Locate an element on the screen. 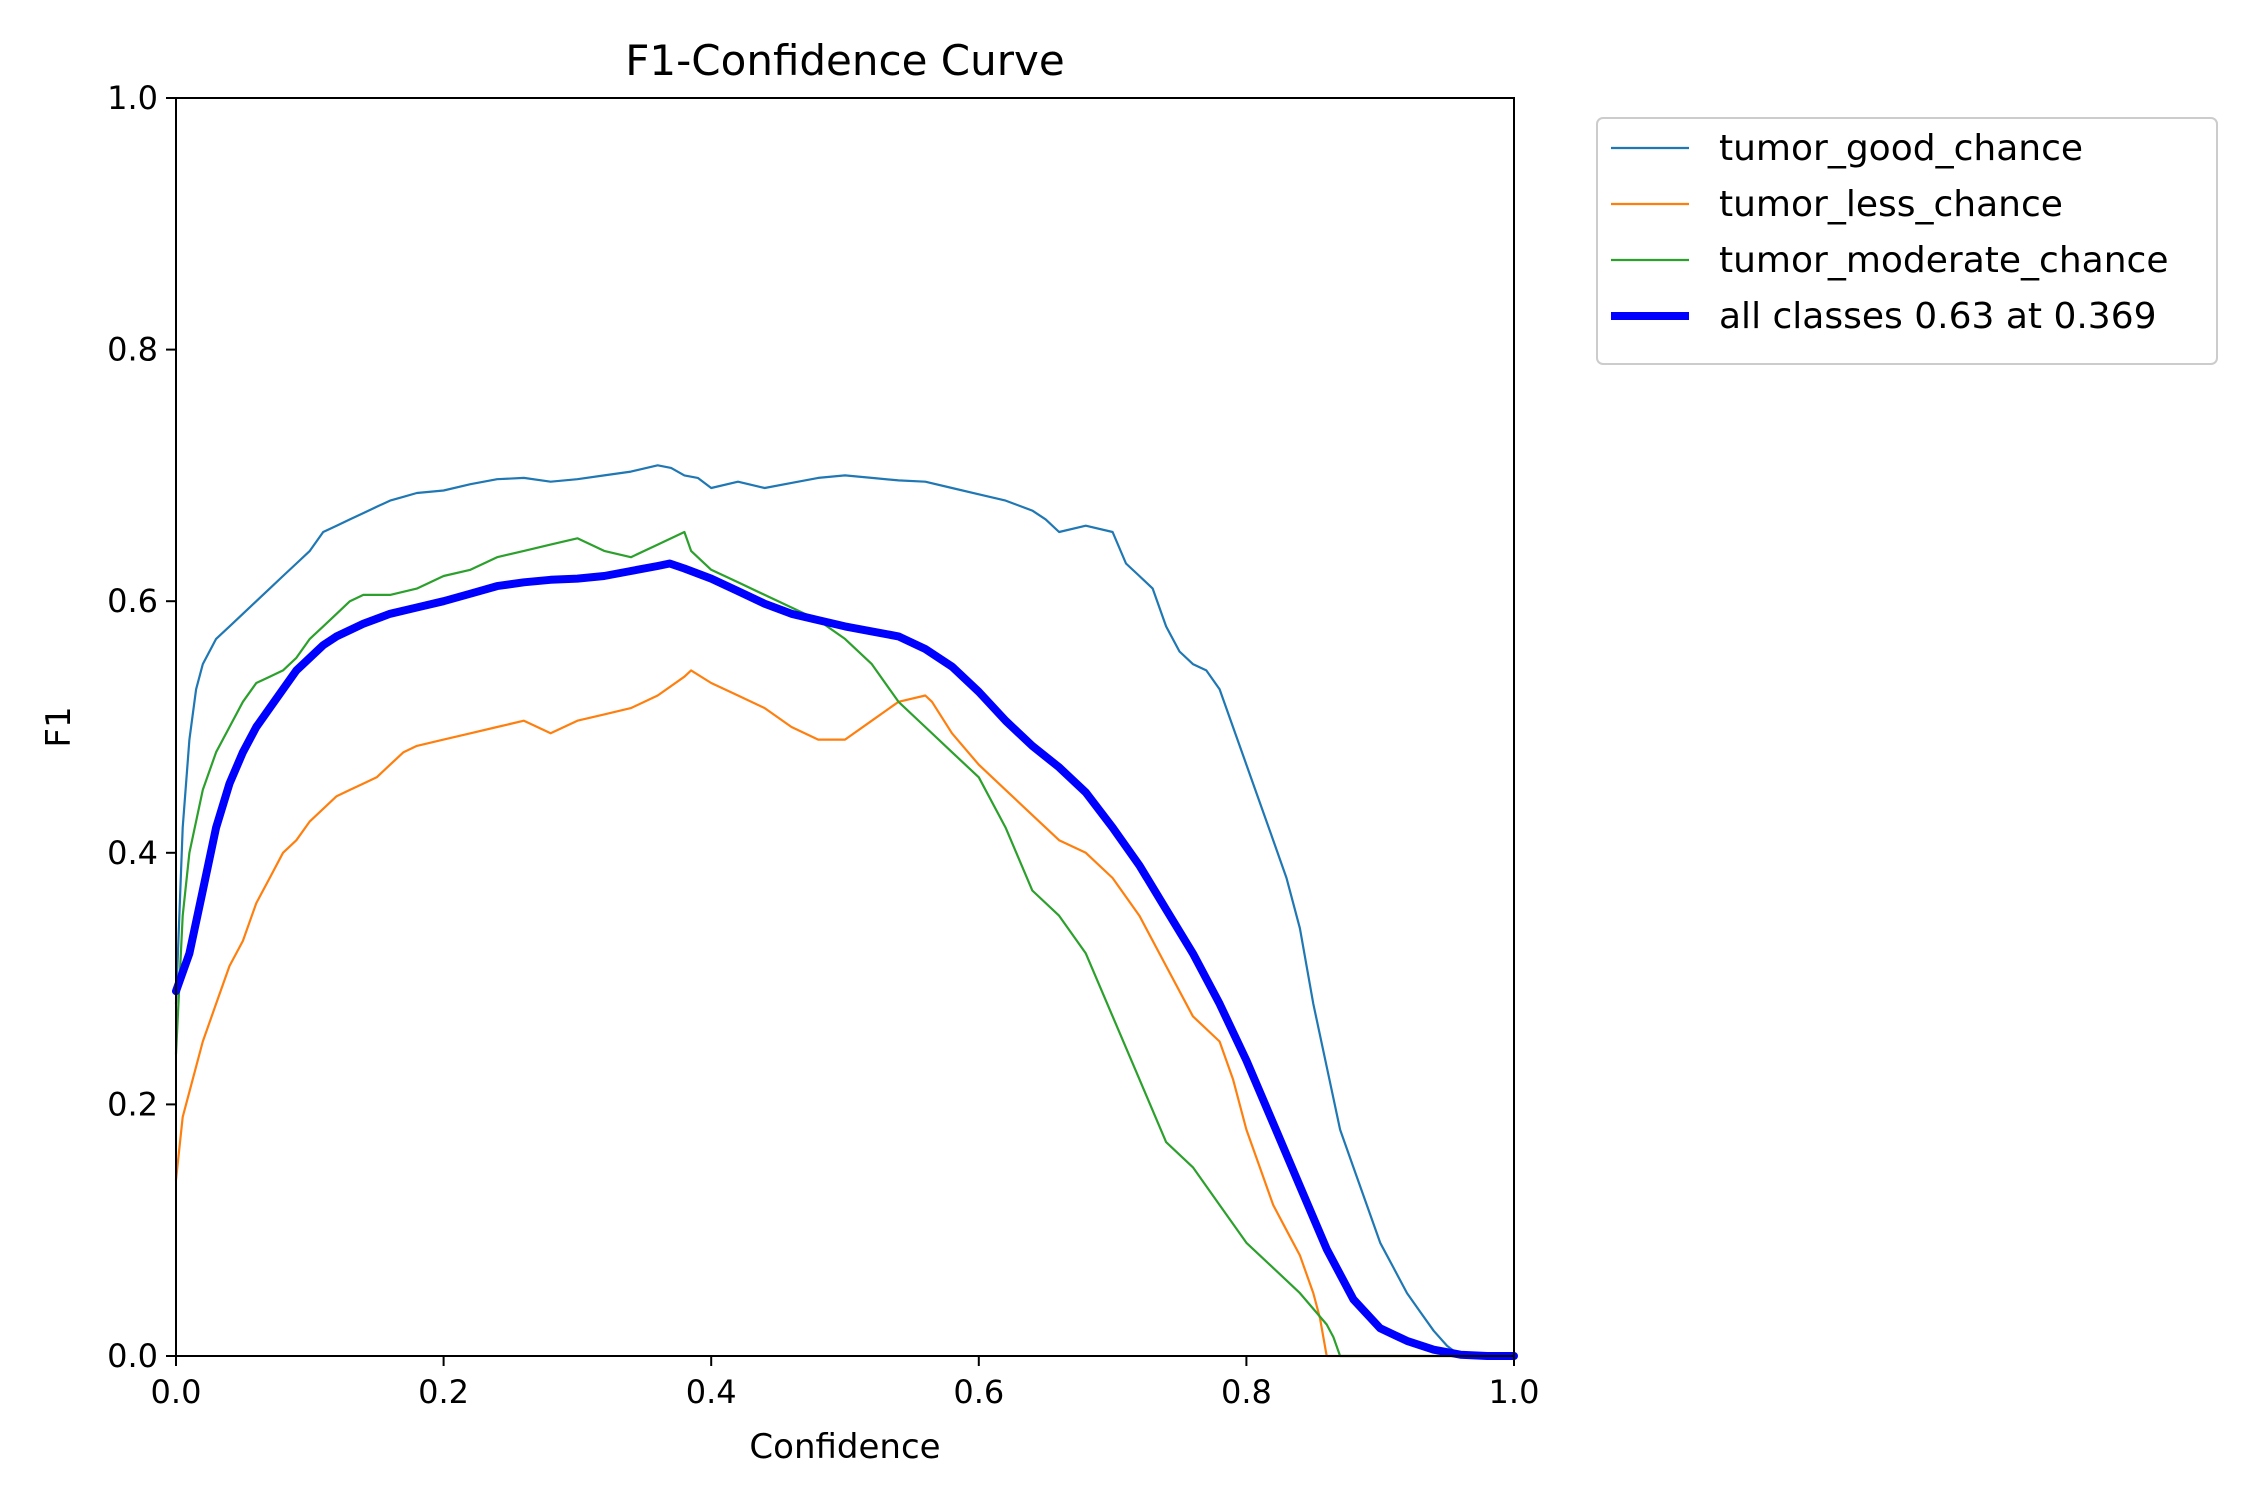 Image resolution: width=2250 pixels, height=1500 pixels. x-axis-ticks: 0.0 0.2 0.4 0.6 0.8 1.0 is located at coordinates (845, 1383).